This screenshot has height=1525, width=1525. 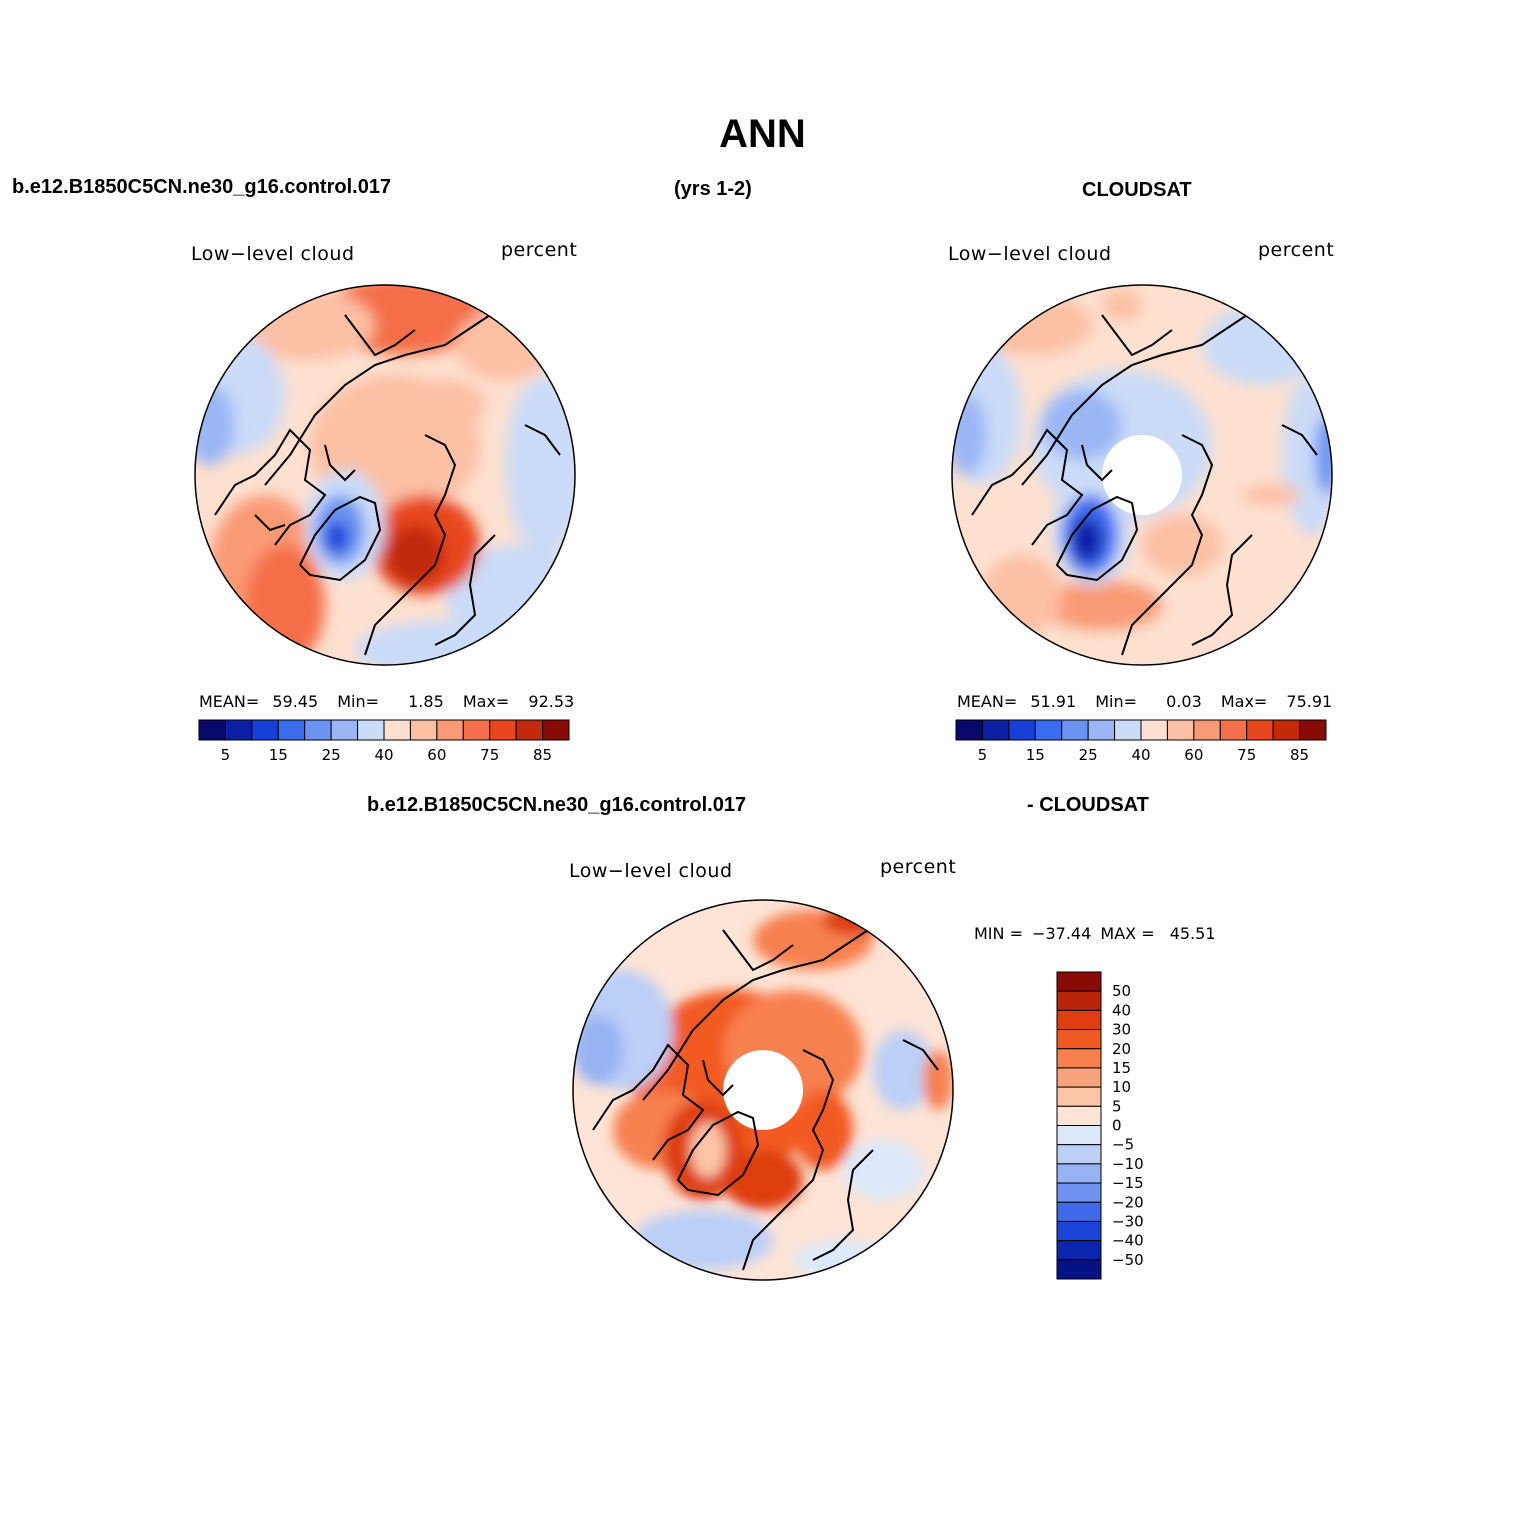 What do you see at coordinates (1035, 755) in the screenshot?
I see `colorbar-tick-label: 15` at bounding box center [1035, 755].